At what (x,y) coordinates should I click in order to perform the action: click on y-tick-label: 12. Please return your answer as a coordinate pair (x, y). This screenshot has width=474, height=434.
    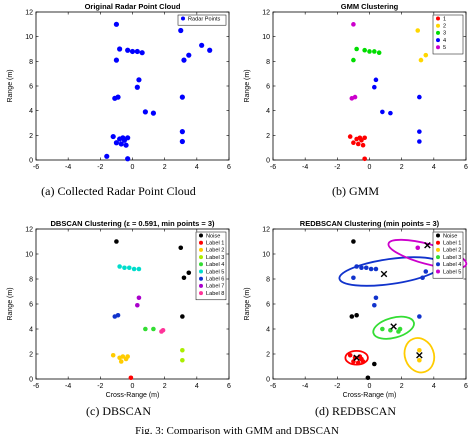
    Looking at the image, I should click on (266, 13).